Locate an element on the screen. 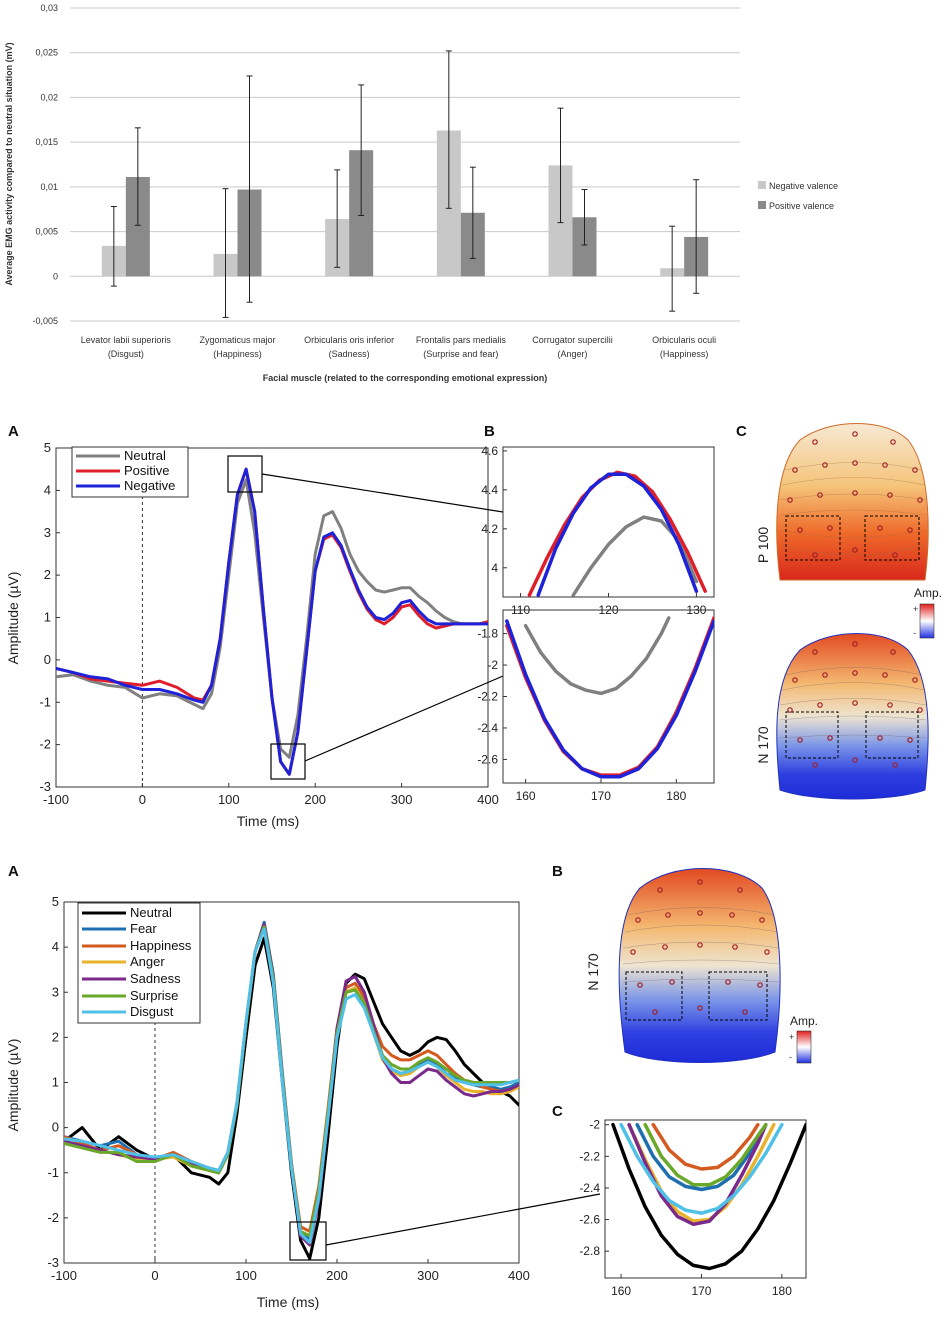  bar-category-label: Levator labii superioris is located at coordinates (126, 340).